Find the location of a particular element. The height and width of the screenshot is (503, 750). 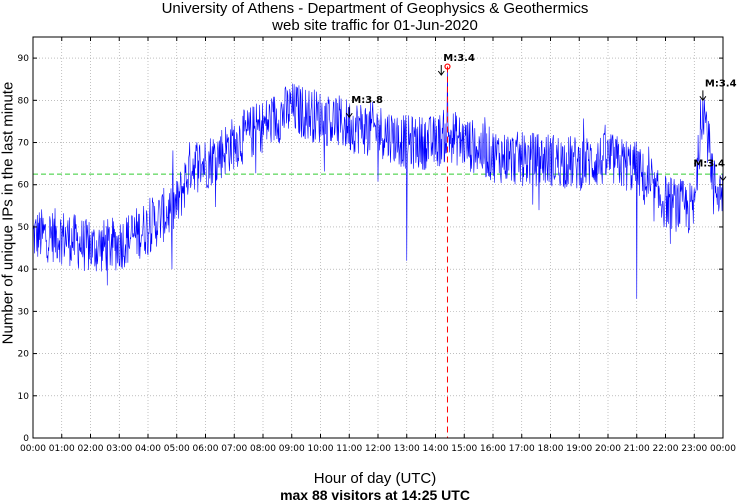

y-tick-label: 0 is located at coordinates (26, 439).